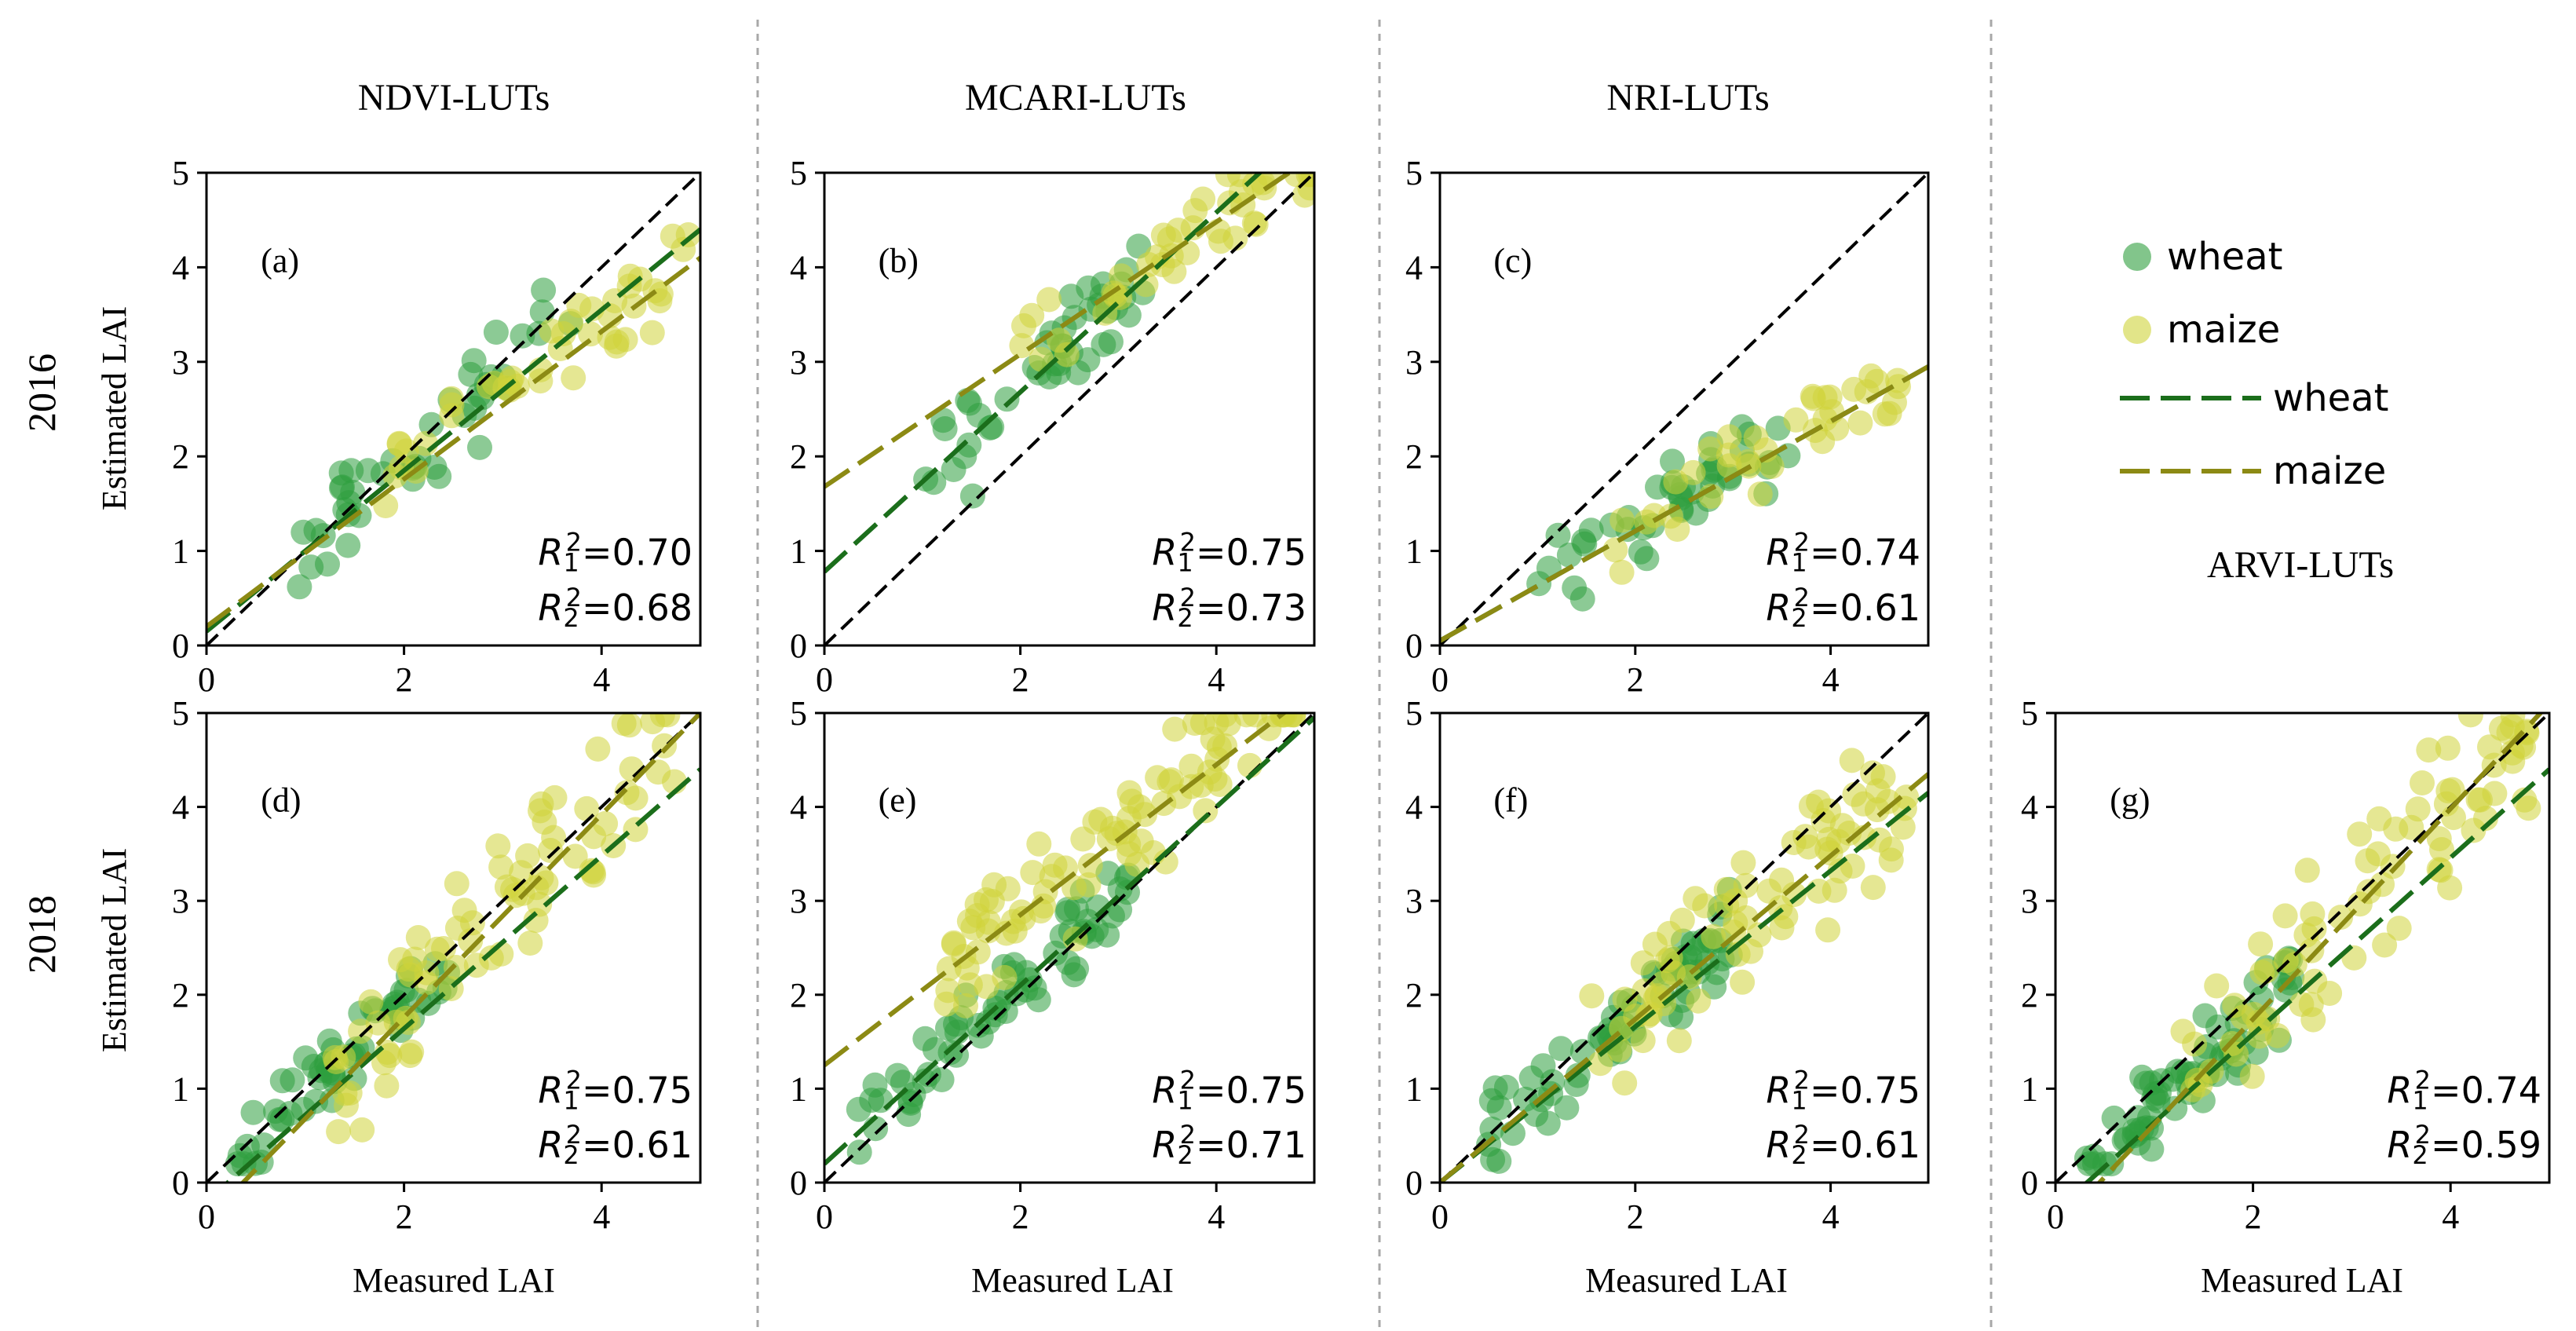 The width and height of the screenshot is (2576, 1331). What do you see at coordinates (1510, 800) in the screenshot?
I see `panel-label: (f)` at bounding box center [1510, 800].